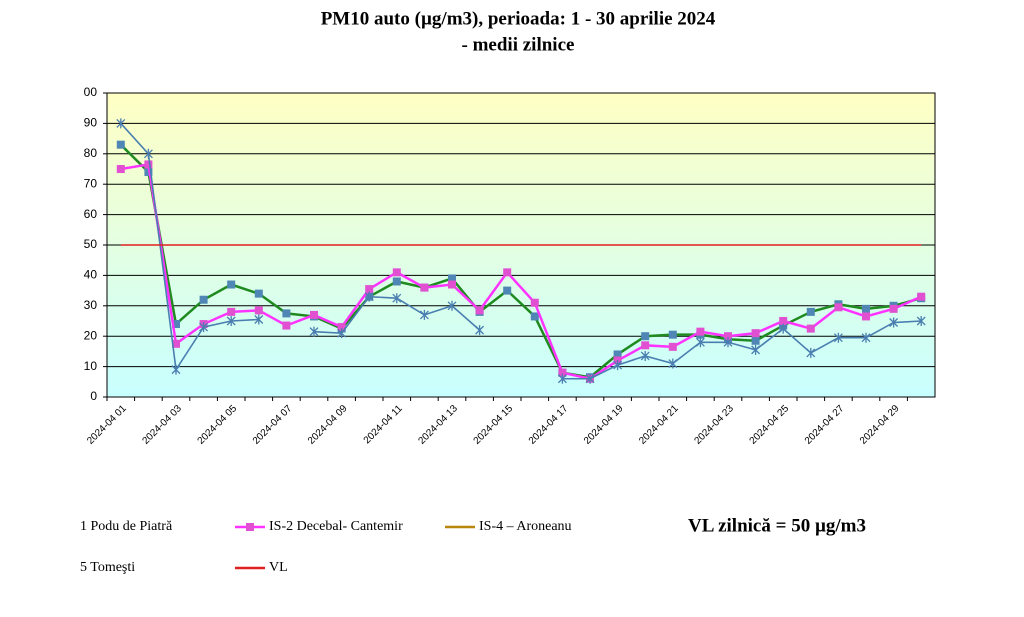 The width and height of the screenshot is (1024, 617). What do you see at coordinates (107, 425) in the screenshot?
I see `x-tick-label: 2024-04 01` at bounding box center [107, 425].